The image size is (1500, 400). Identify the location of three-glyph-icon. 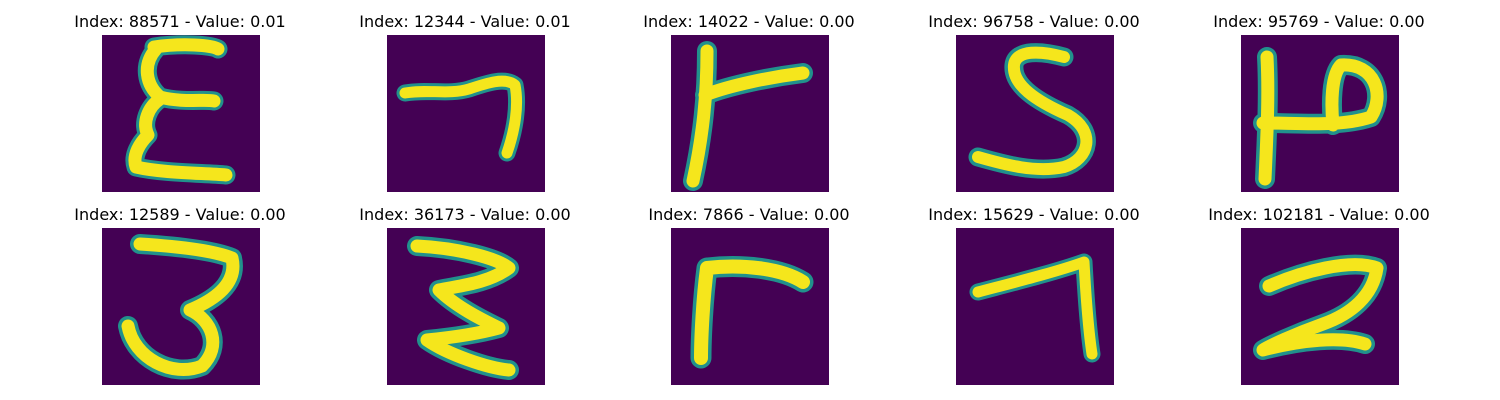
(181, 306).